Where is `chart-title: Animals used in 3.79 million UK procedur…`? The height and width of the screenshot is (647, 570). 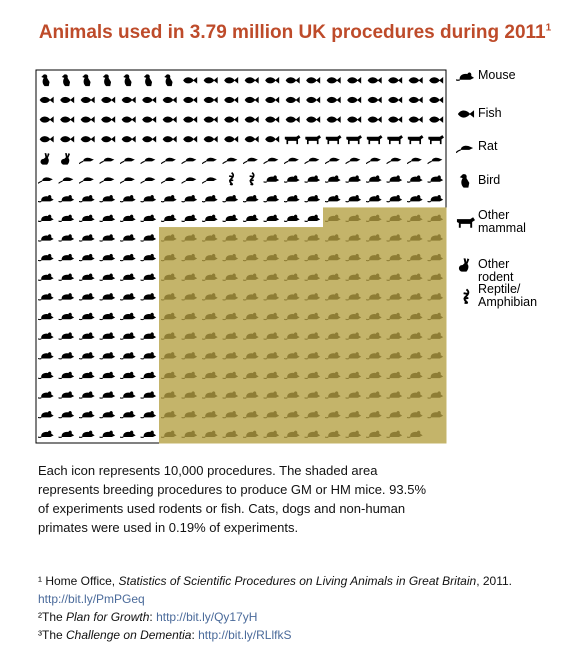
chart-title: Animals used in 3.79 million UK procedur… is located at coordinates (285, 33).